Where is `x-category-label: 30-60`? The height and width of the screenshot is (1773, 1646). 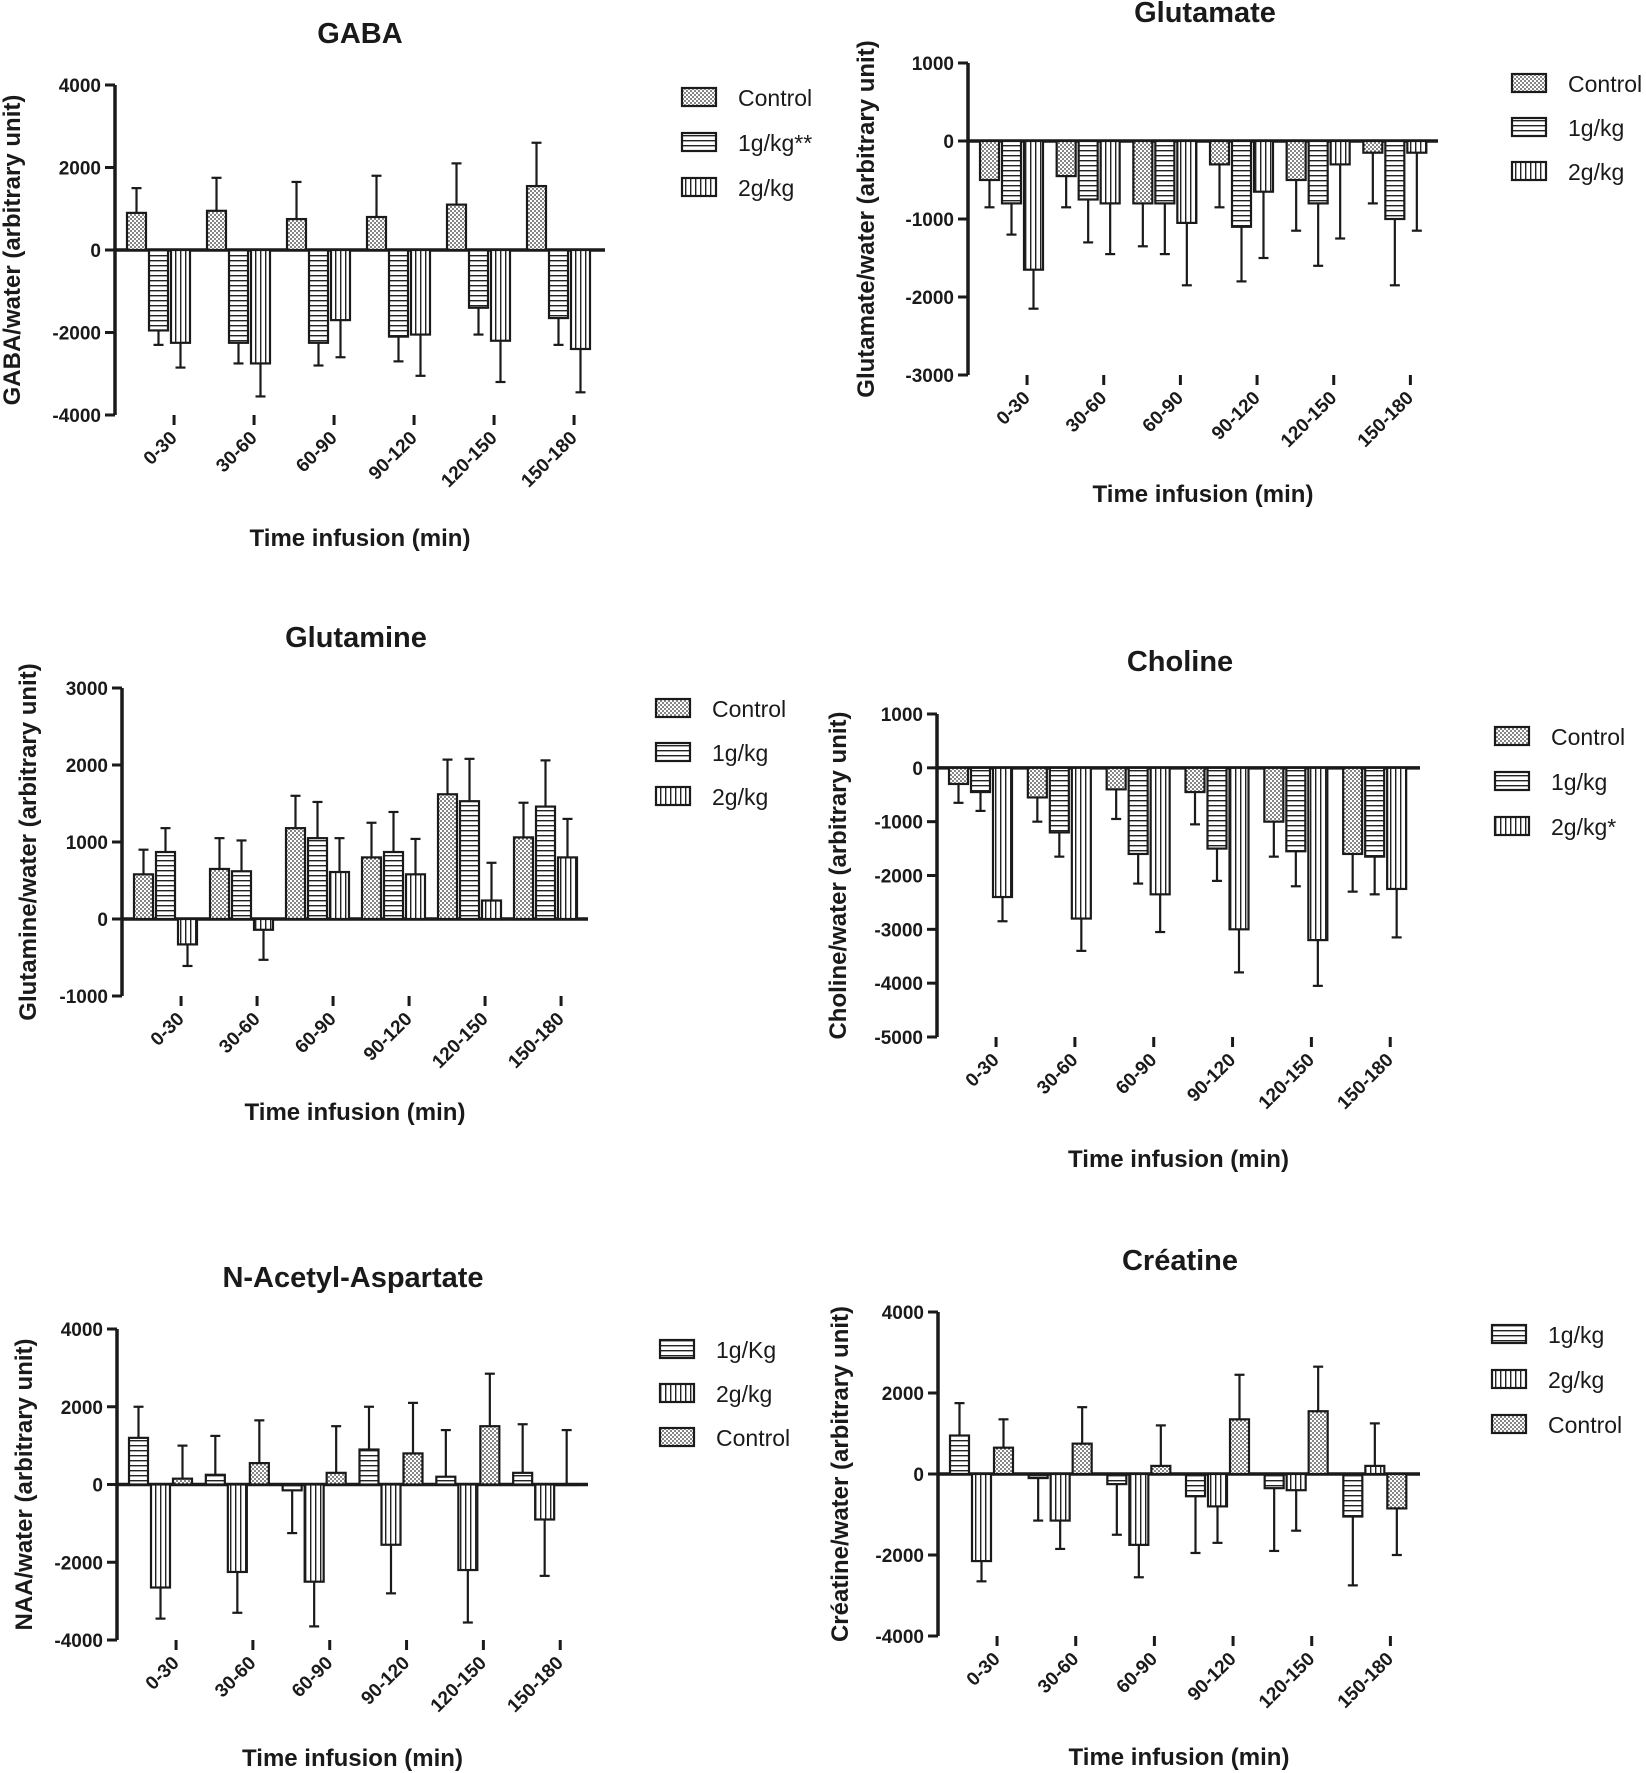 x-category-label: 30-60 is located at coordinates (1058, 1673).